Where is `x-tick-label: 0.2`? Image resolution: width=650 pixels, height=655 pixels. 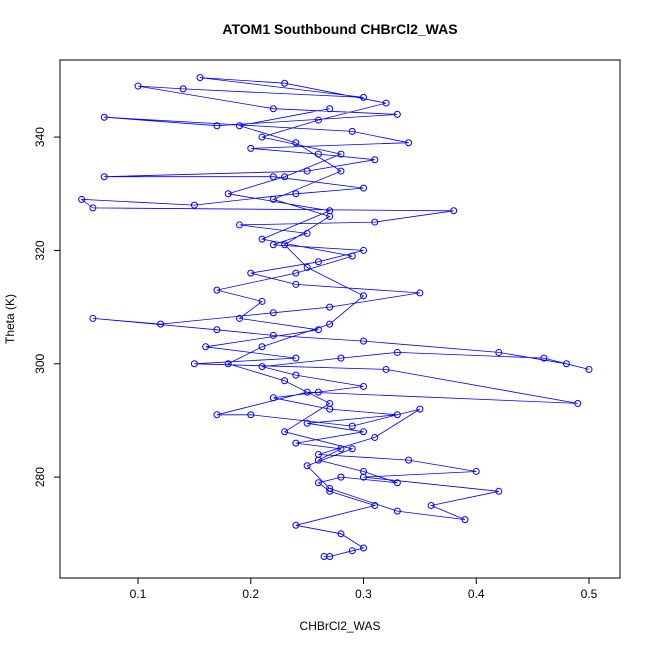 x-tick-label: 0.2 is located at coordinates (250, 594).